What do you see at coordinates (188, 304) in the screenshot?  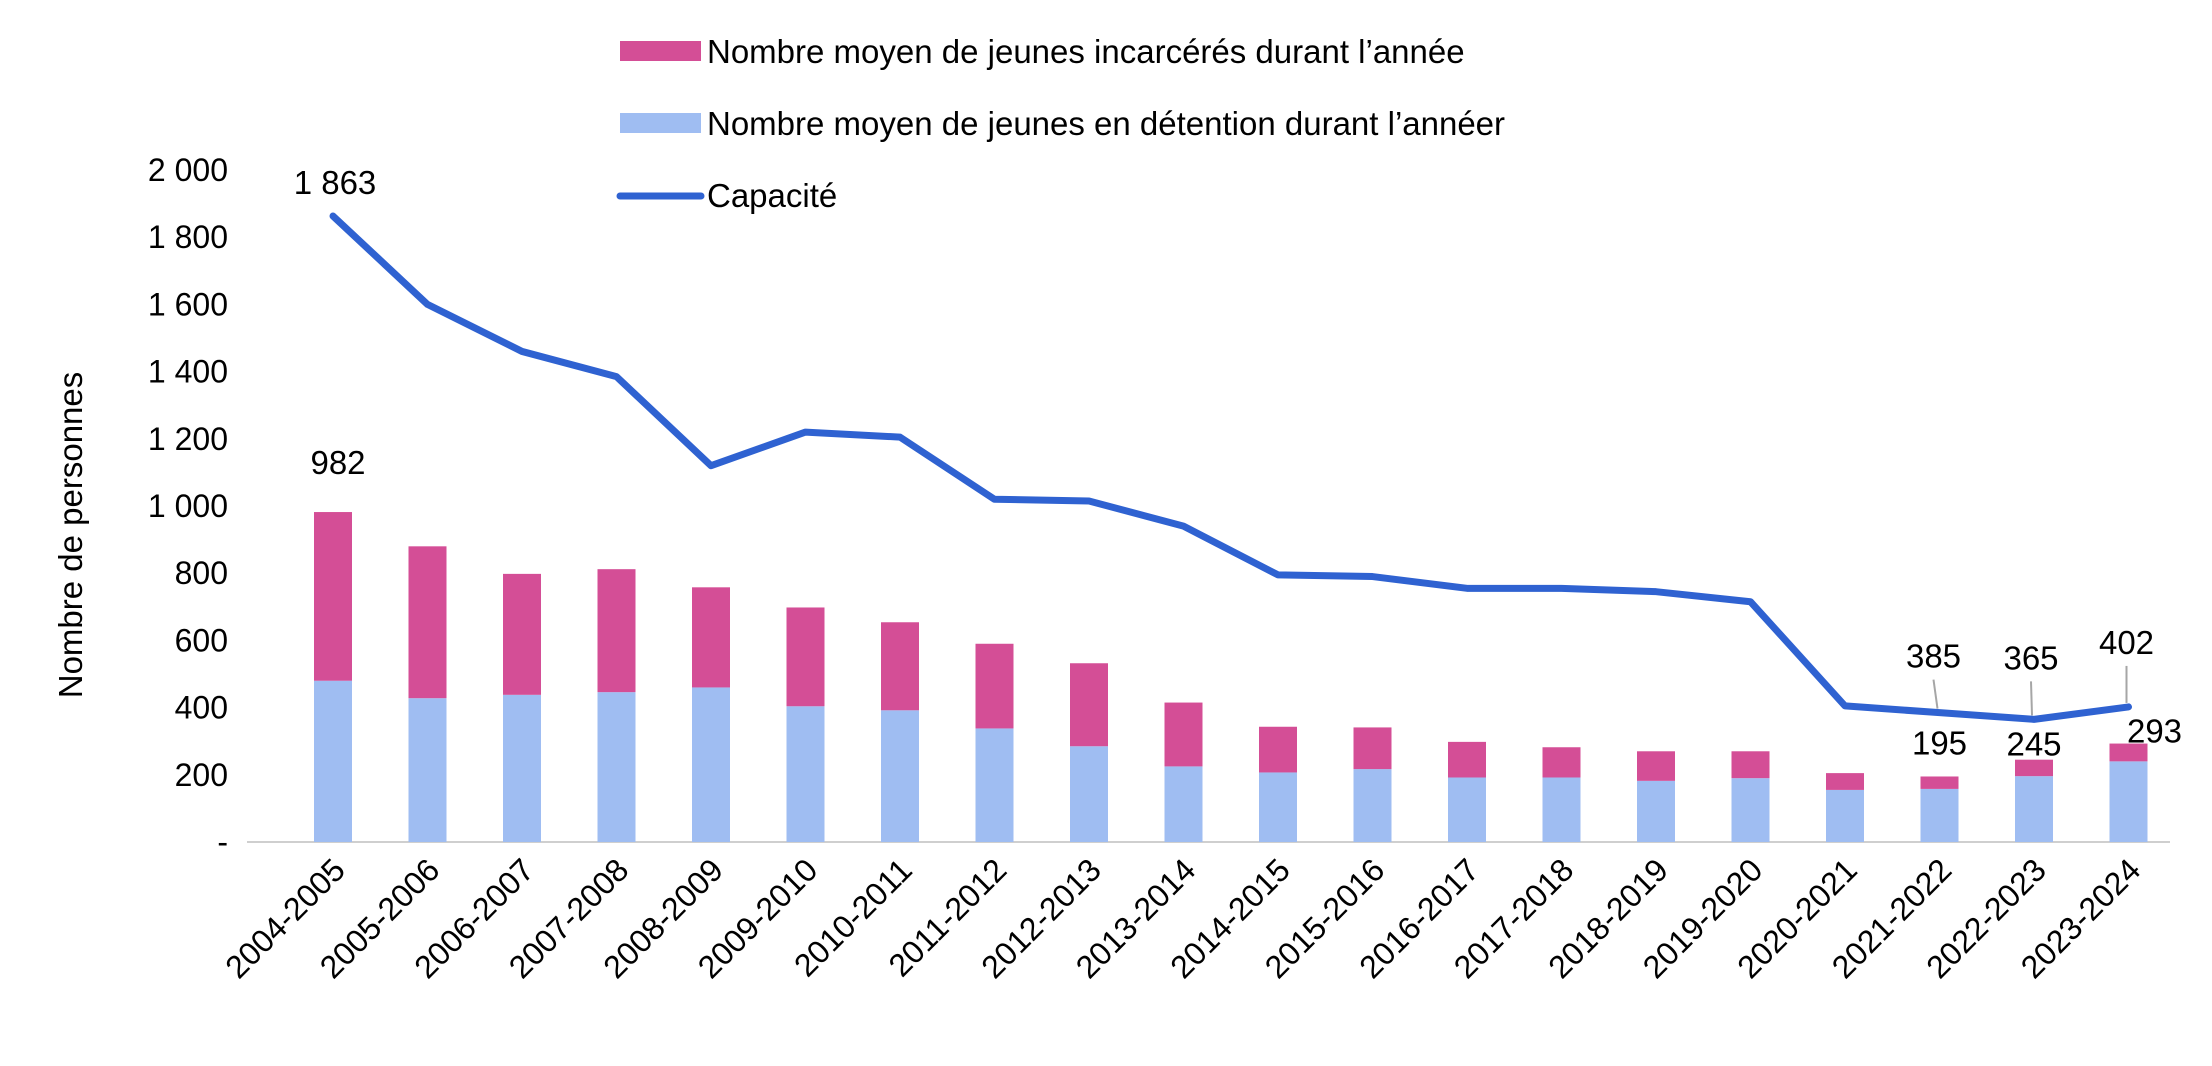 I see `y-tick-label: 1 600` at bounding box center [188, 304].